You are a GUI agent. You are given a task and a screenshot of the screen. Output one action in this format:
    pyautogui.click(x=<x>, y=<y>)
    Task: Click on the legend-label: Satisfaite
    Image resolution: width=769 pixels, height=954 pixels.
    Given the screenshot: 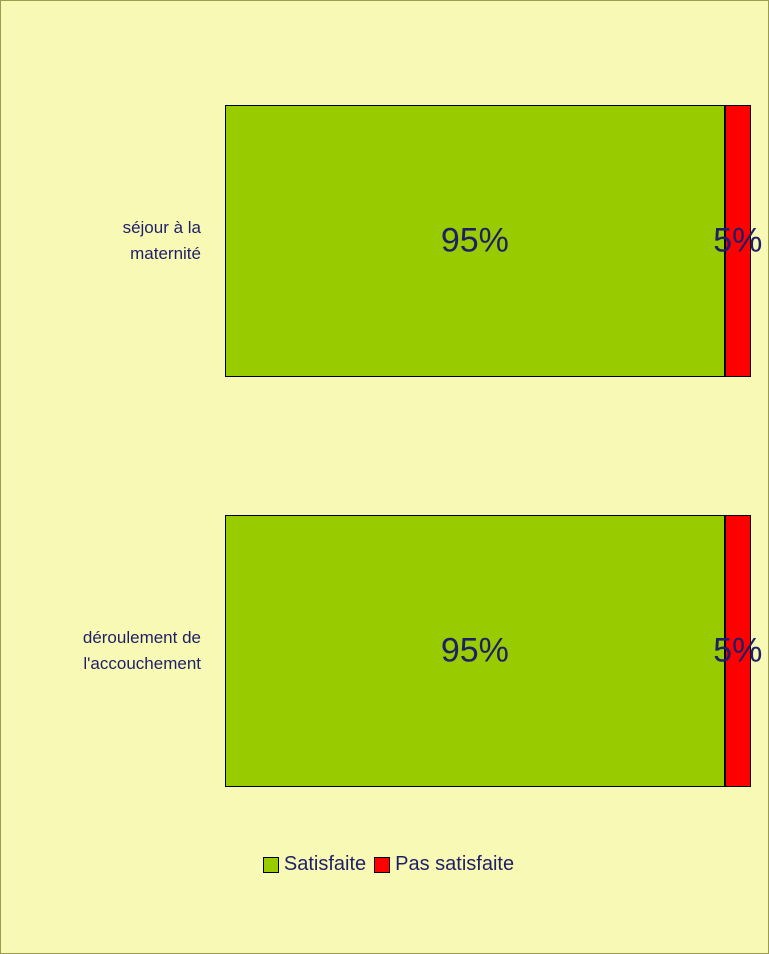 What is the action you would take?
    pyautogui.click(x=325, y=864)
    